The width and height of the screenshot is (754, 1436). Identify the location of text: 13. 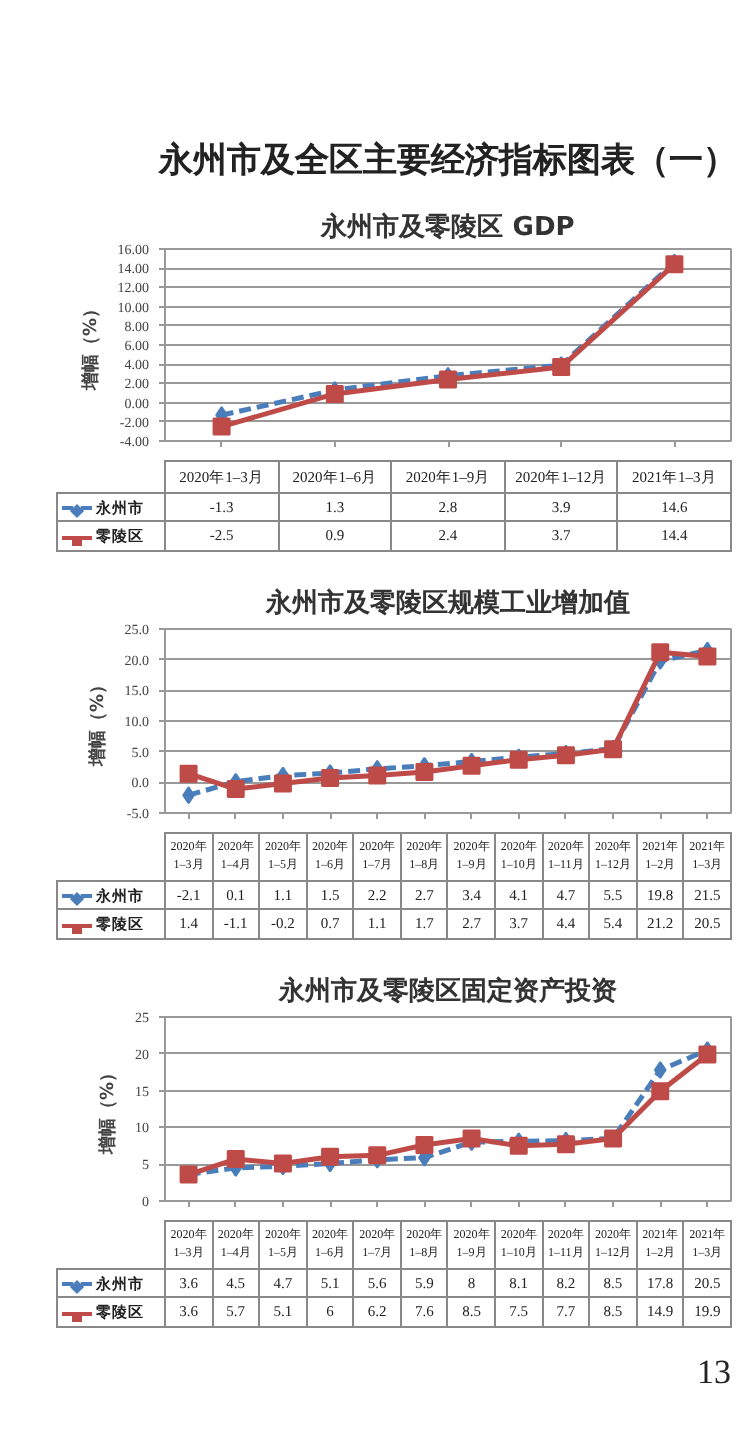
(714, 1372).